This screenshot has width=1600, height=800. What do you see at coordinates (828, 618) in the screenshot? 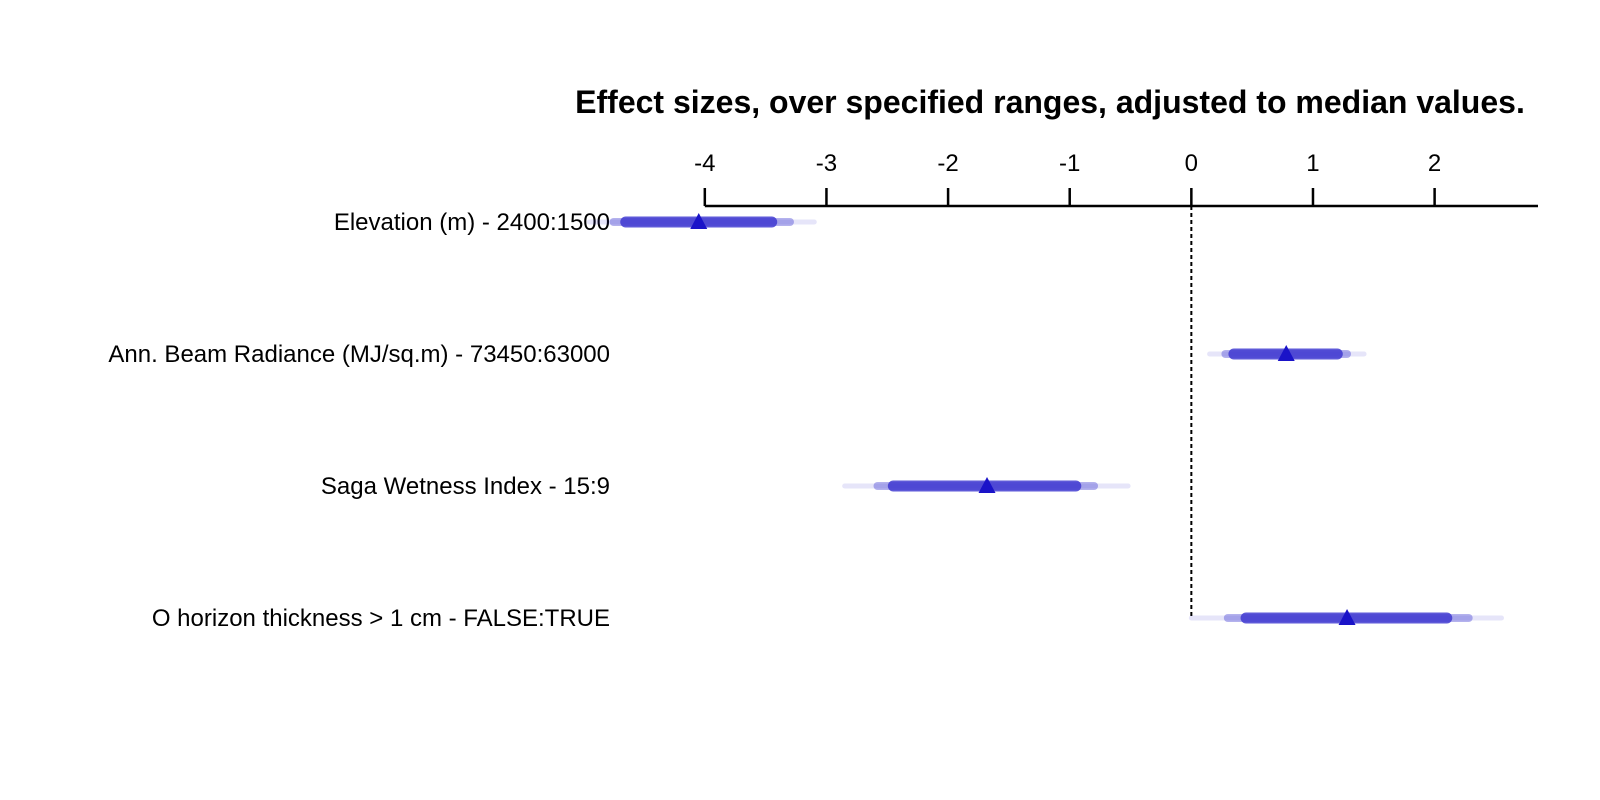
I see `effect-row: O horizon thickness > 1 cm - FALSE:TRUE` at bounding box center [828, 618].